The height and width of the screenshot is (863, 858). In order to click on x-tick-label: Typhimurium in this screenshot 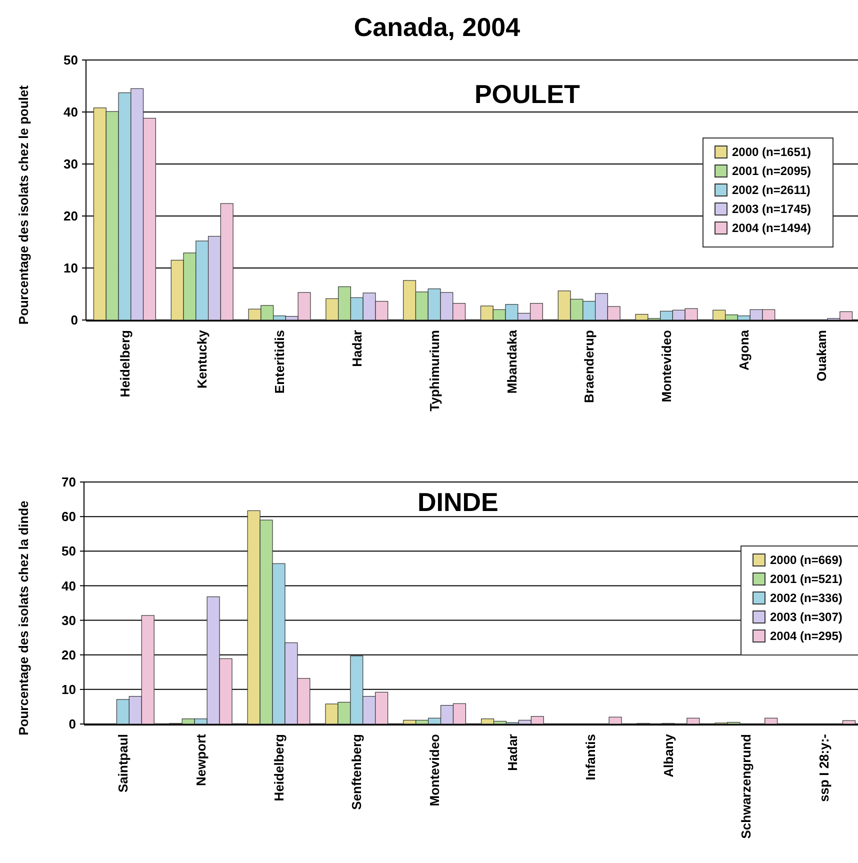, I will do `click(434, 371)`.